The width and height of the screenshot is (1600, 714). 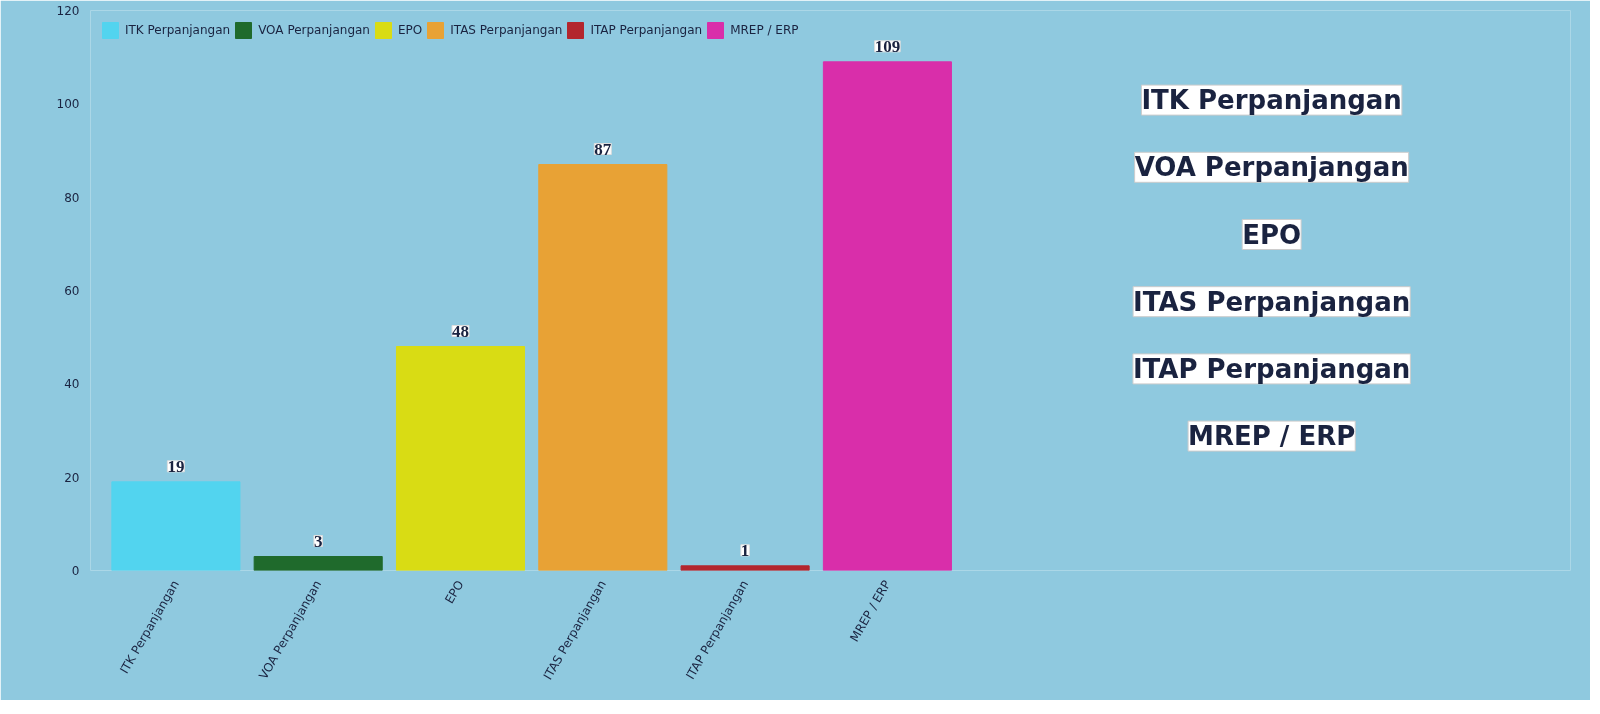 I want to click on text: VOA Perpanjangan, so click(x=1271, y=167).